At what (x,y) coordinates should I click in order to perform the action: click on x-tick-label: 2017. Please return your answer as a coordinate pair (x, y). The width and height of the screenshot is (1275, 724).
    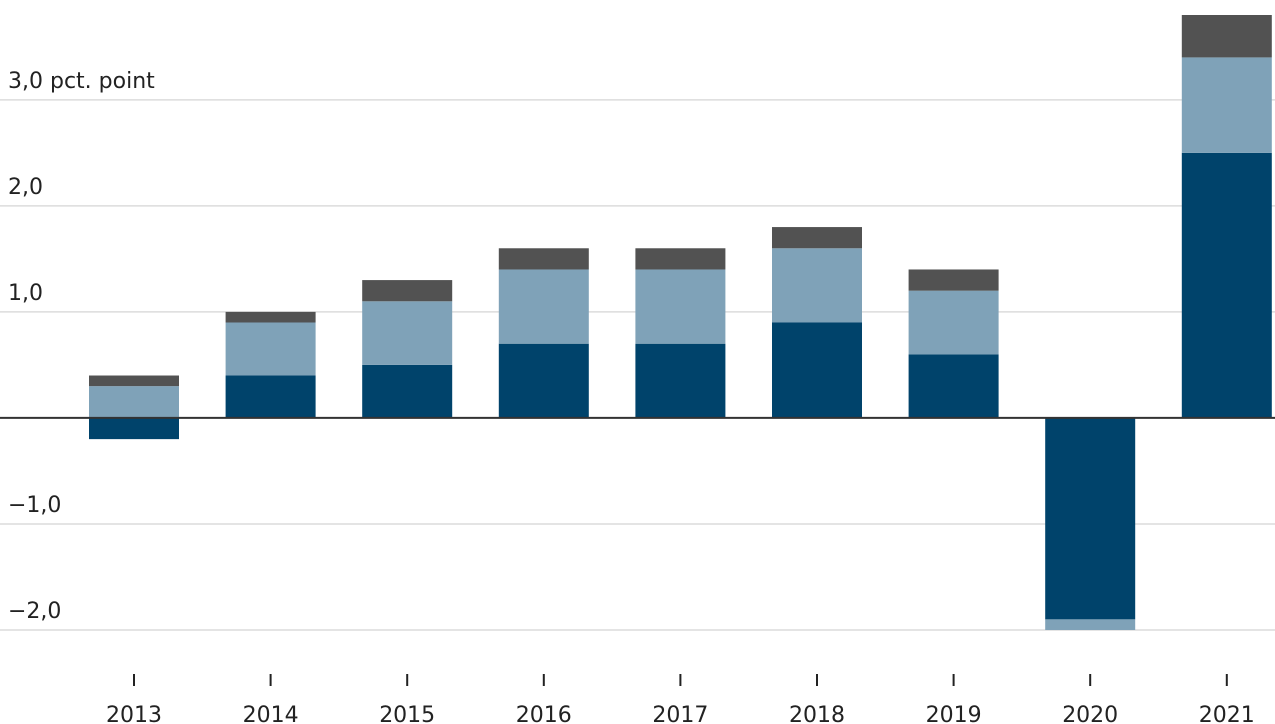
    Looking at the image, I should click on (680, 713).